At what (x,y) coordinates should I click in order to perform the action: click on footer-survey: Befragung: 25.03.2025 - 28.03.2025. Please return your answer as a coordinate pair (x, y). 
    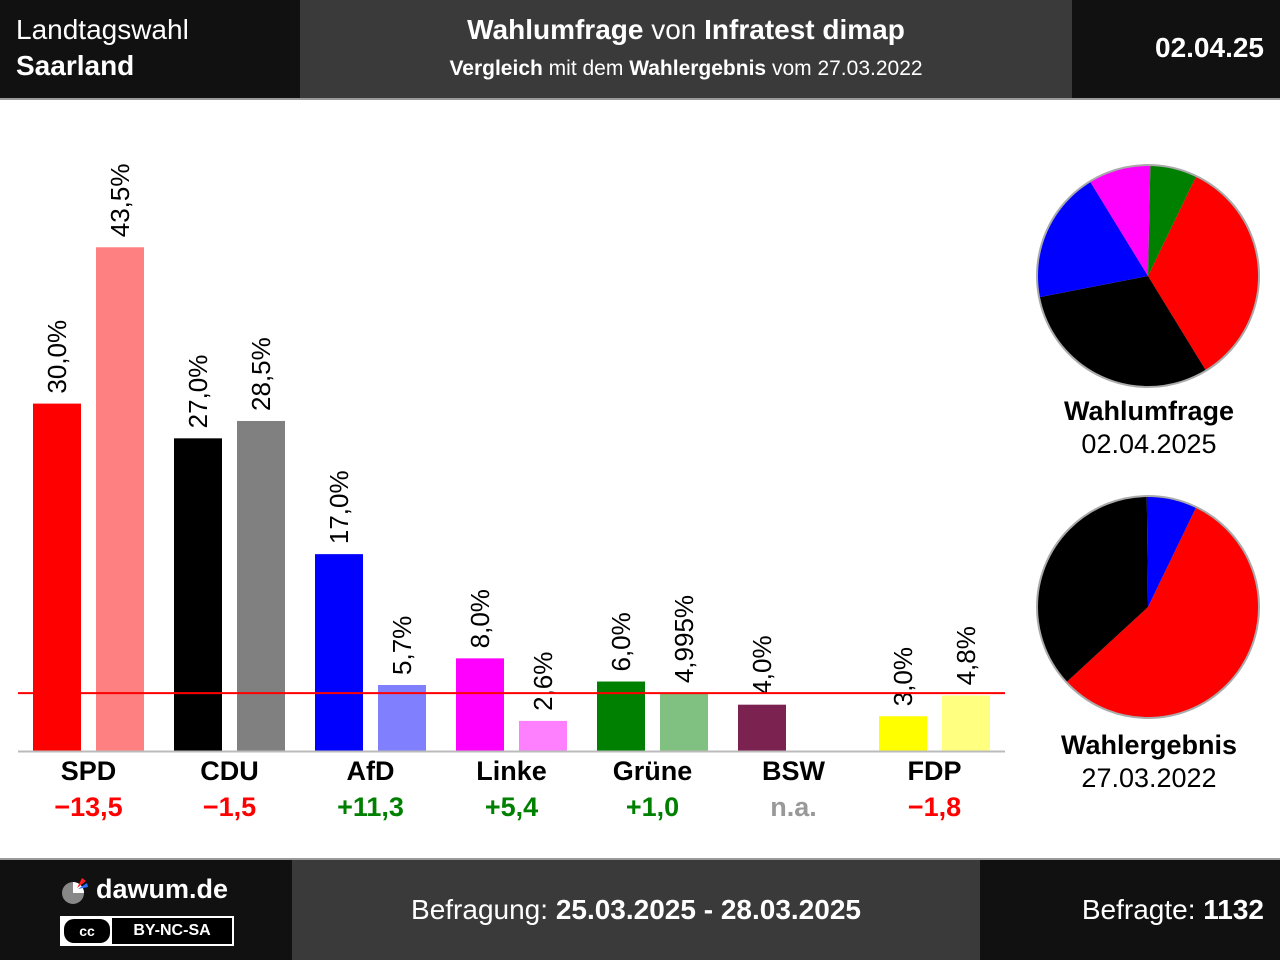
    Looking at the image, I should click on (636, 910).